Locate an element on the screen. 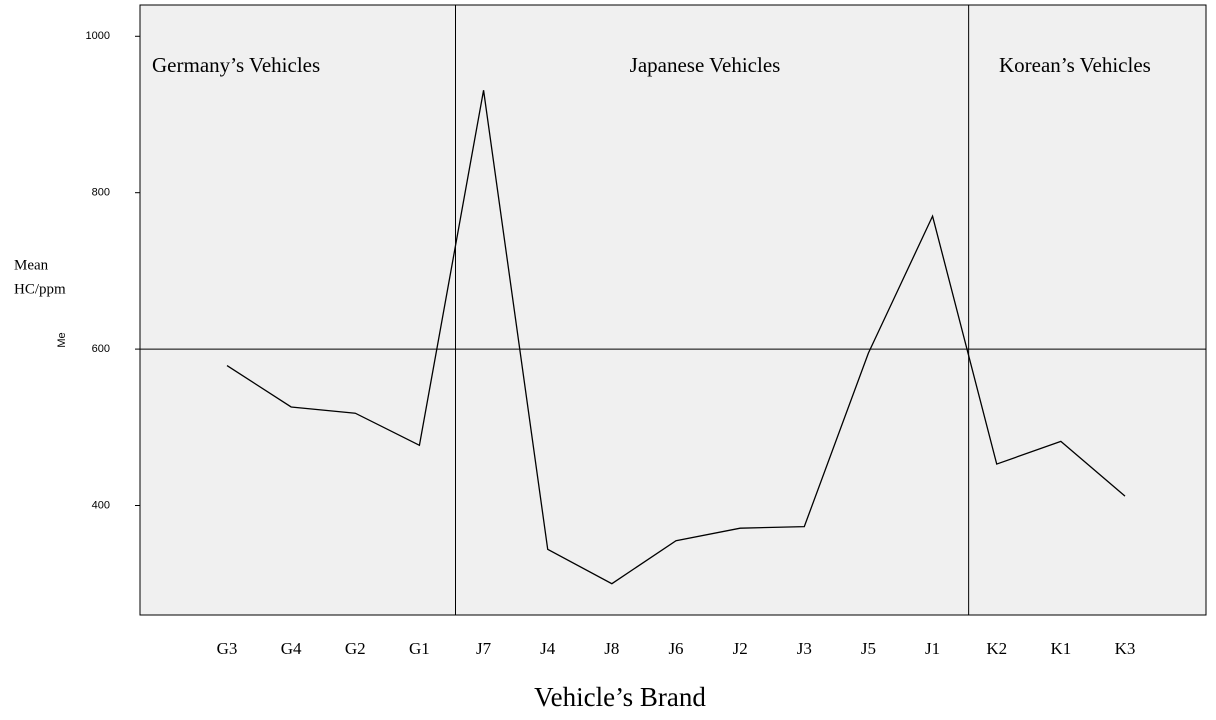  x-tick-label: K2 is located at coordinates (996, 648).